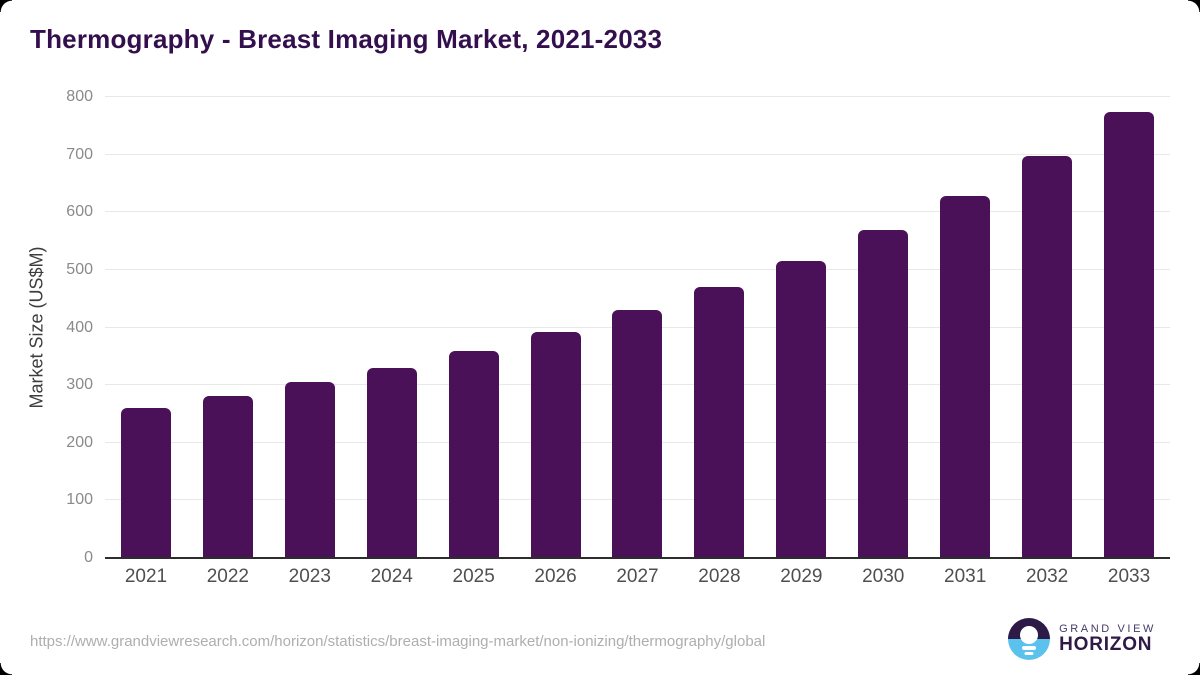  I want to click on y-tick-label-800: 800, so click(79, 96).